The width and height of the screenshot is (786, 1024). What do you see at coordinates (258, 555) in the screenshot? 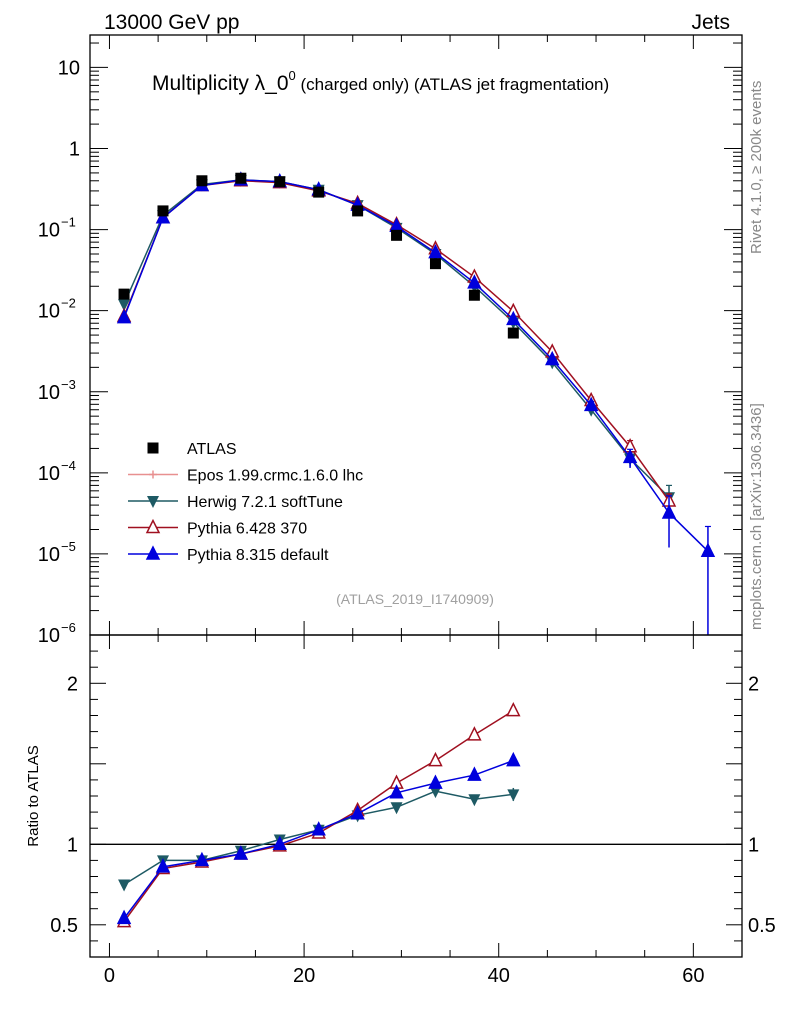
I see `legend-label-pythia8: Pythia 8.315 default` at bounding box center [258, 555].